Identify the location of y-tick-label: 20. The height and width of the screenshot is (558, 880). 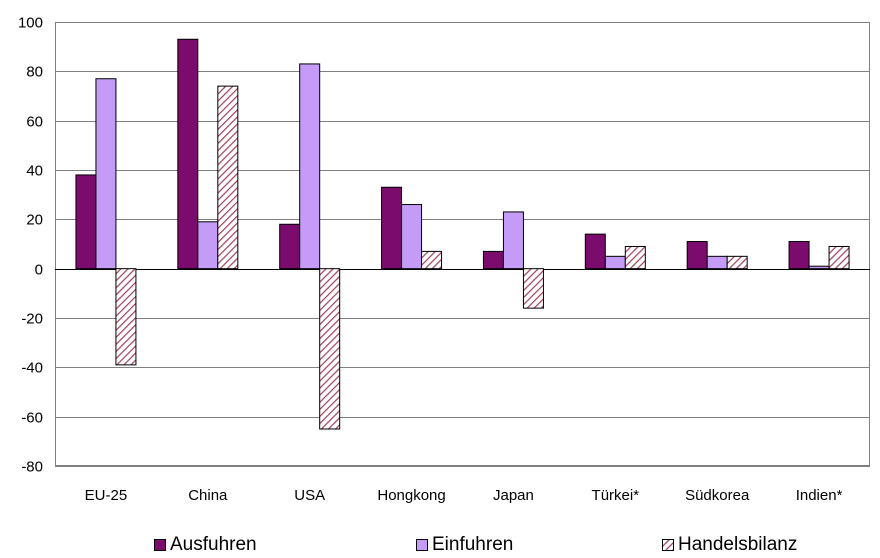
(34, 220).